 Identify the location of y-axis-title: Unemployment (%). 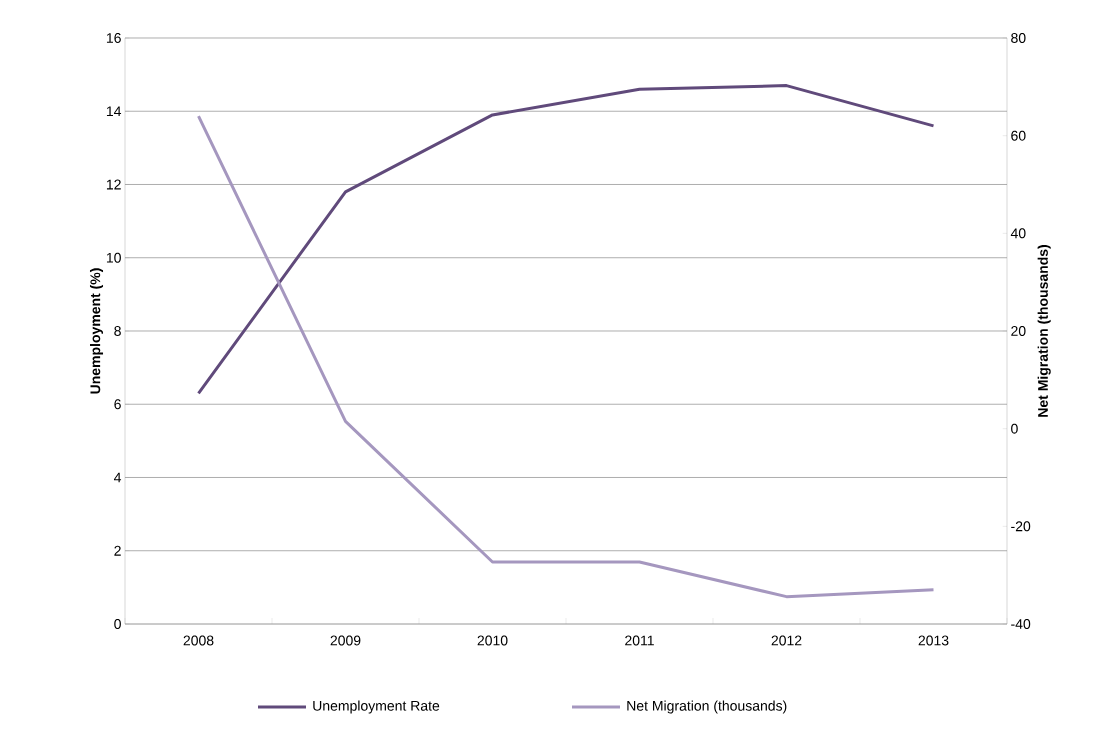
(96, 331).